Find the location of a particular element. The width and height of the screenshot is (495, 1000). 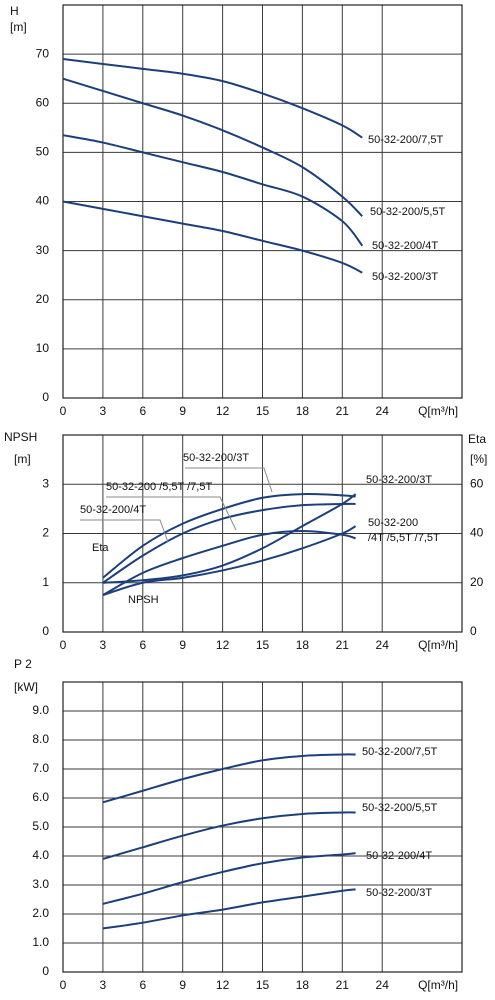

y-tick-label: 8.0 is located at coordinates (40, 739).